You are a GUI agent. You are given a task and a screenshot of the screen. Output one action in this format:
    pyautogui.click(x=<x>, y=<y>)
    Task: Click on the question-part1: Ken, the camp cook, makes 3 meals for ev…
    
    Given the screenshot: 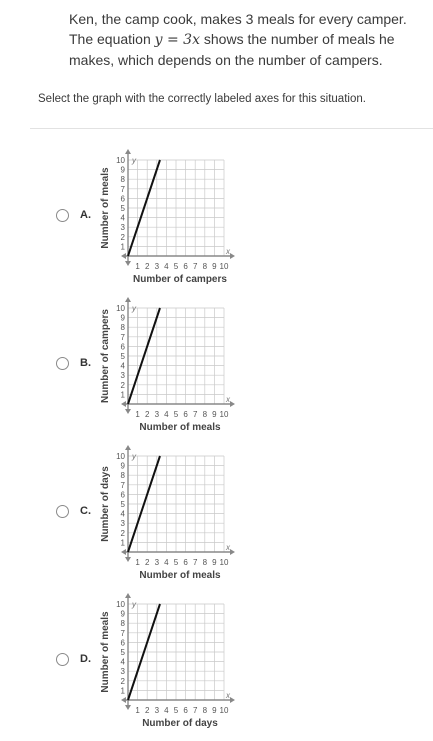 What is the action you would take?
    pyautogui.click(x=238, y=29)
    